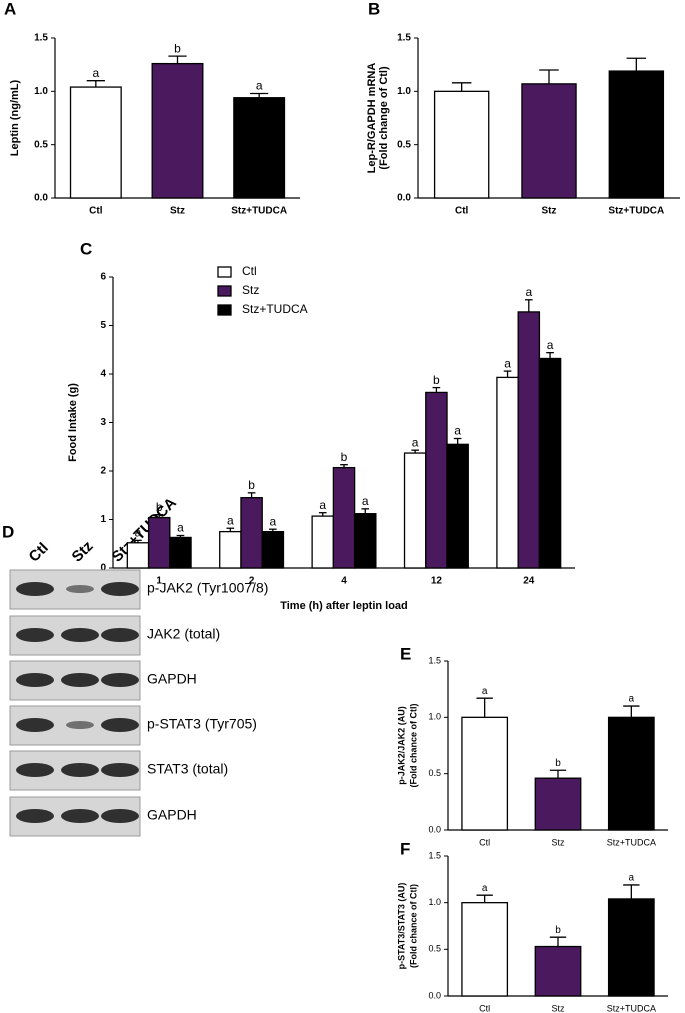 This screenshot has width=685, height=1013. What do you see at coordinates (413, 746) in the screenshot?
I see `y-axis-label: (Fold chance of Ctl)` at bounding box center [413, 746].